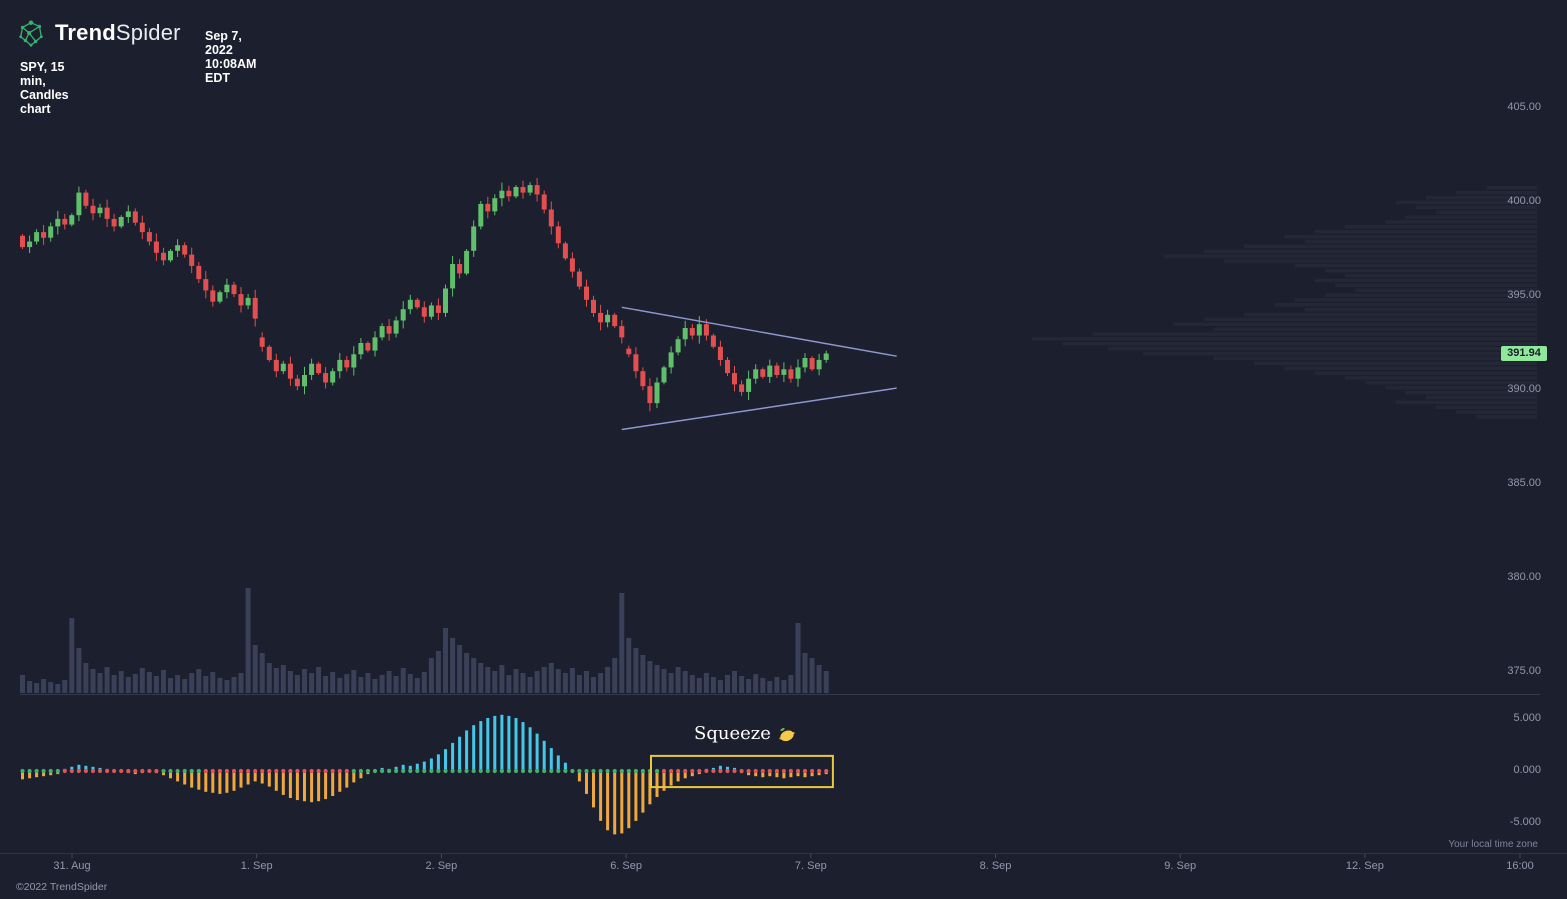 The image size is (1567, 899). What do you see at coordinates (796, 856) in the screenshot?
I see `time-axis-ticks` at bounding box center [796, 856].